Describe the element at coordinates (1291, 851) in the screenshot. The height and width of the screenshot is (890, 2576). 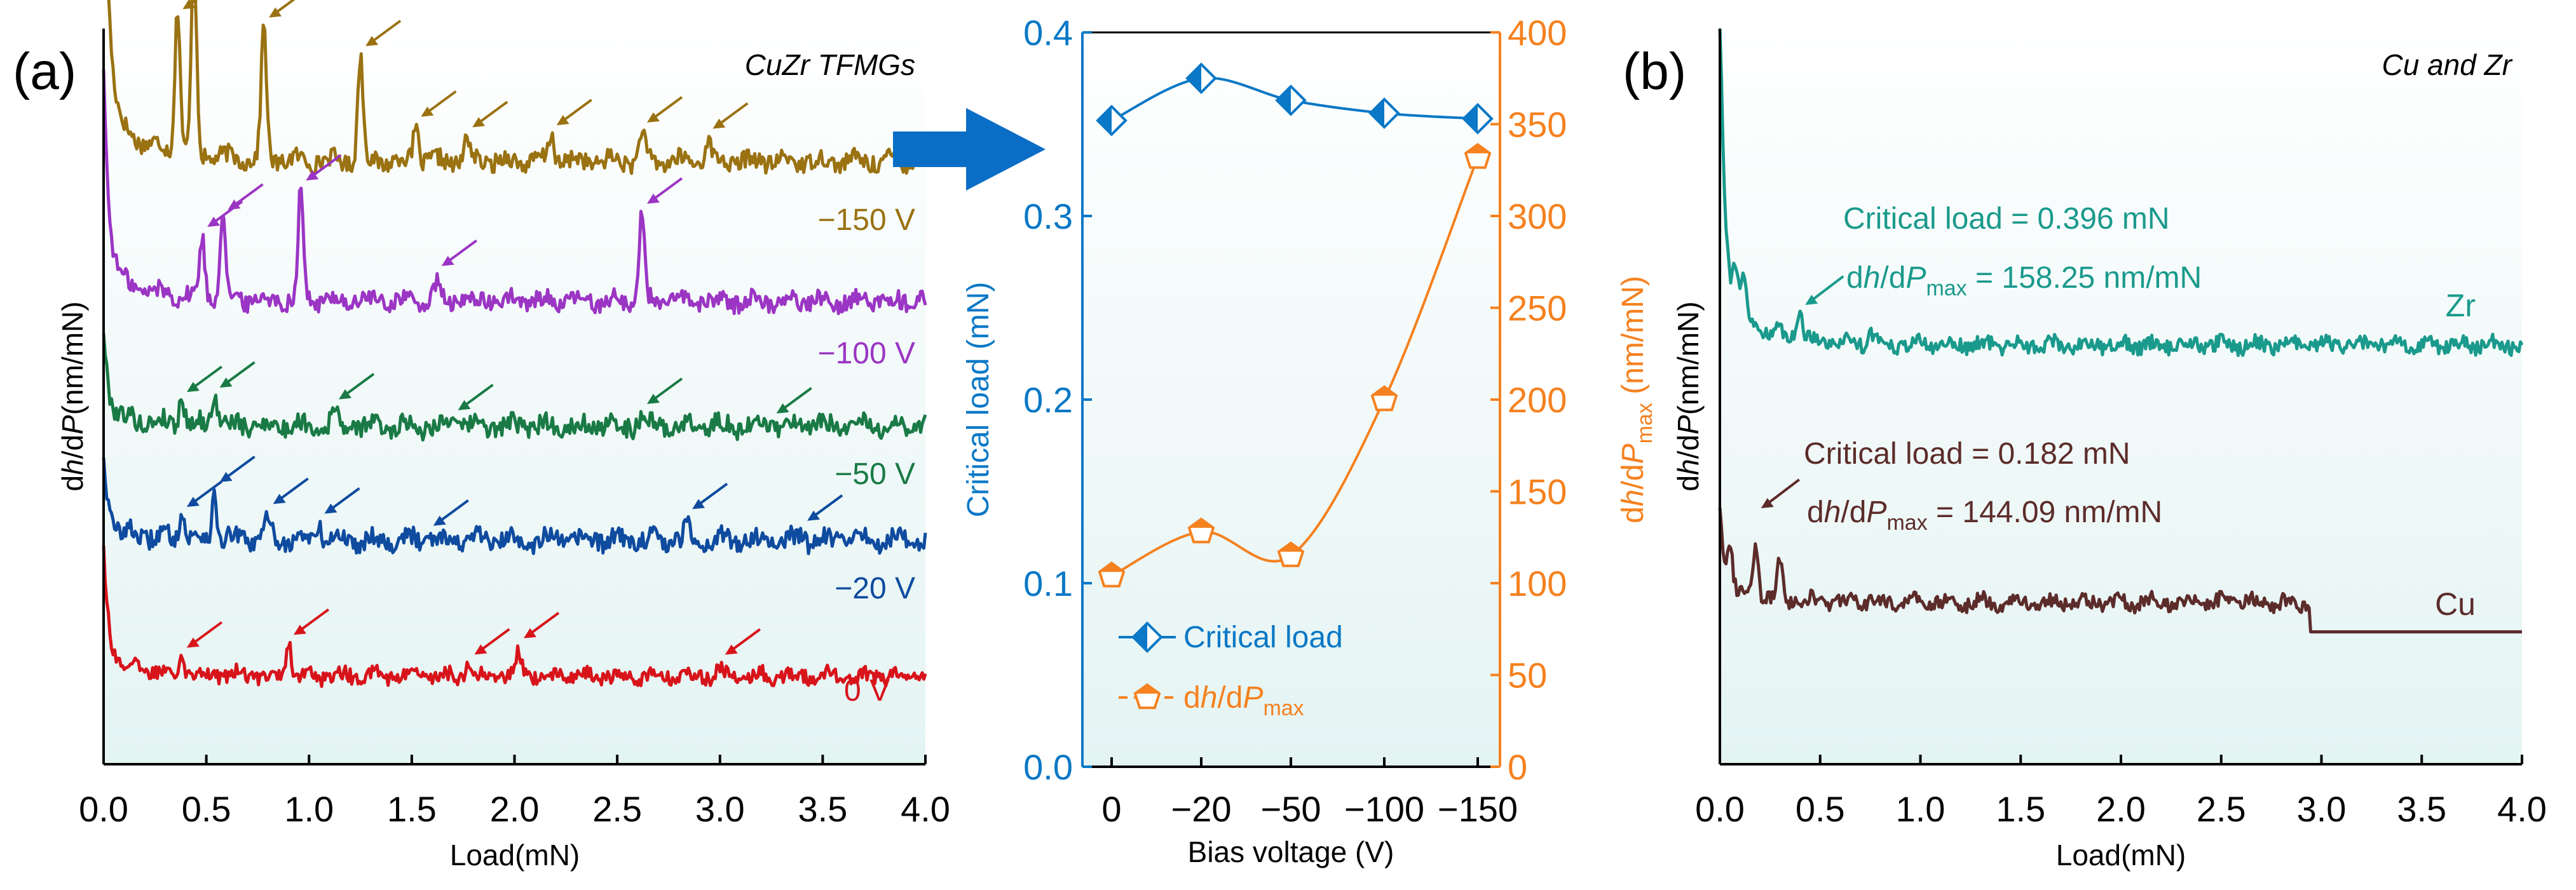
I see `panel-middle-x-label: Bias voltage (V)` at that location.